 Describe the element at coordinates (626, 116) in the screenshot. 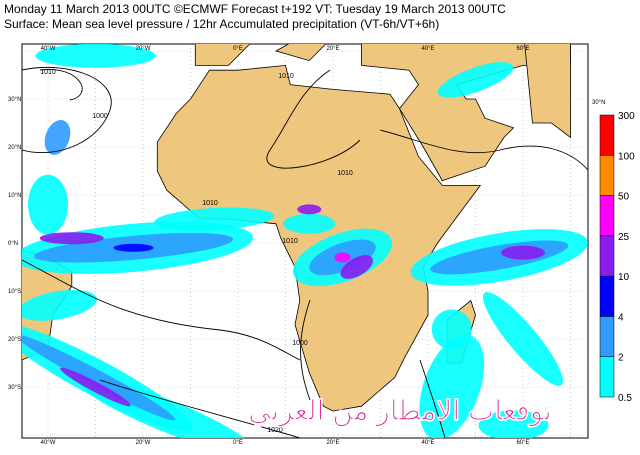

I see `legend-label: 300` at that location.